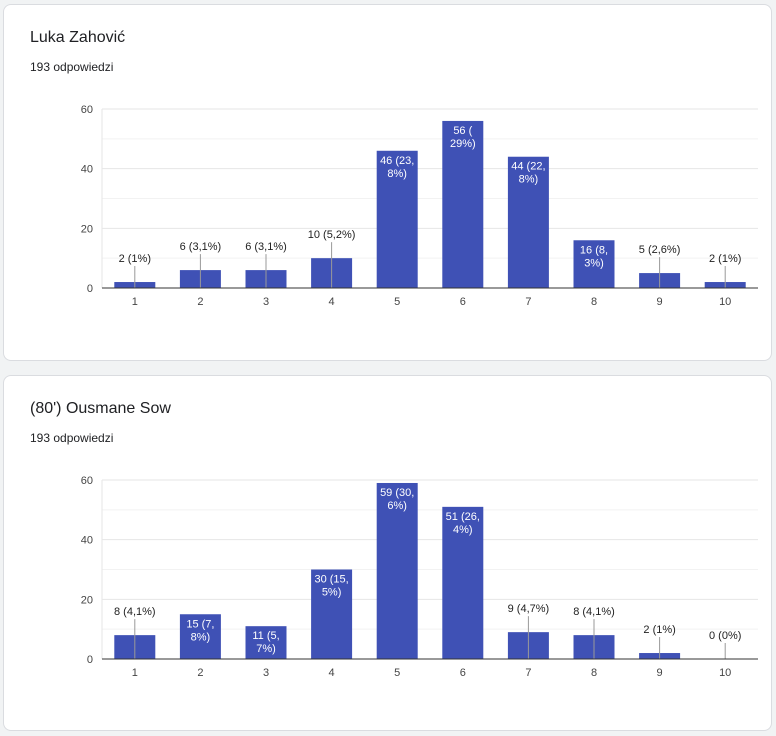 This screenshot has width=776, height=736. I want to click on question-title: Luka Zahović, so click(78, 37).